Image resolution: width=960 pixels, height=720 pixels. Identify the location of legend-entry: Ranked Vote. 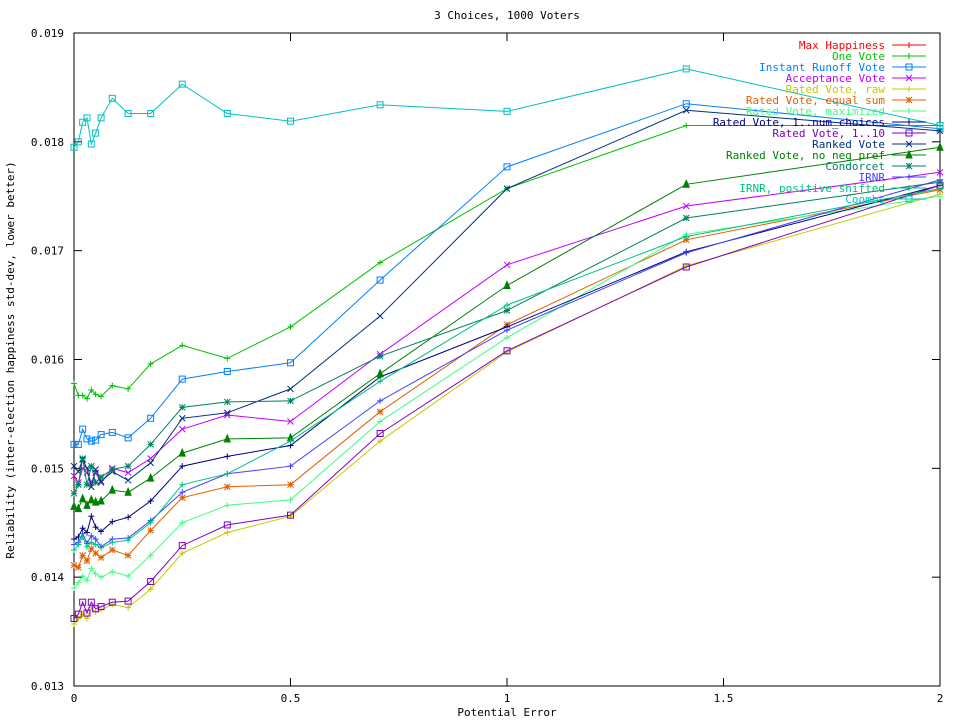
(869, 144).